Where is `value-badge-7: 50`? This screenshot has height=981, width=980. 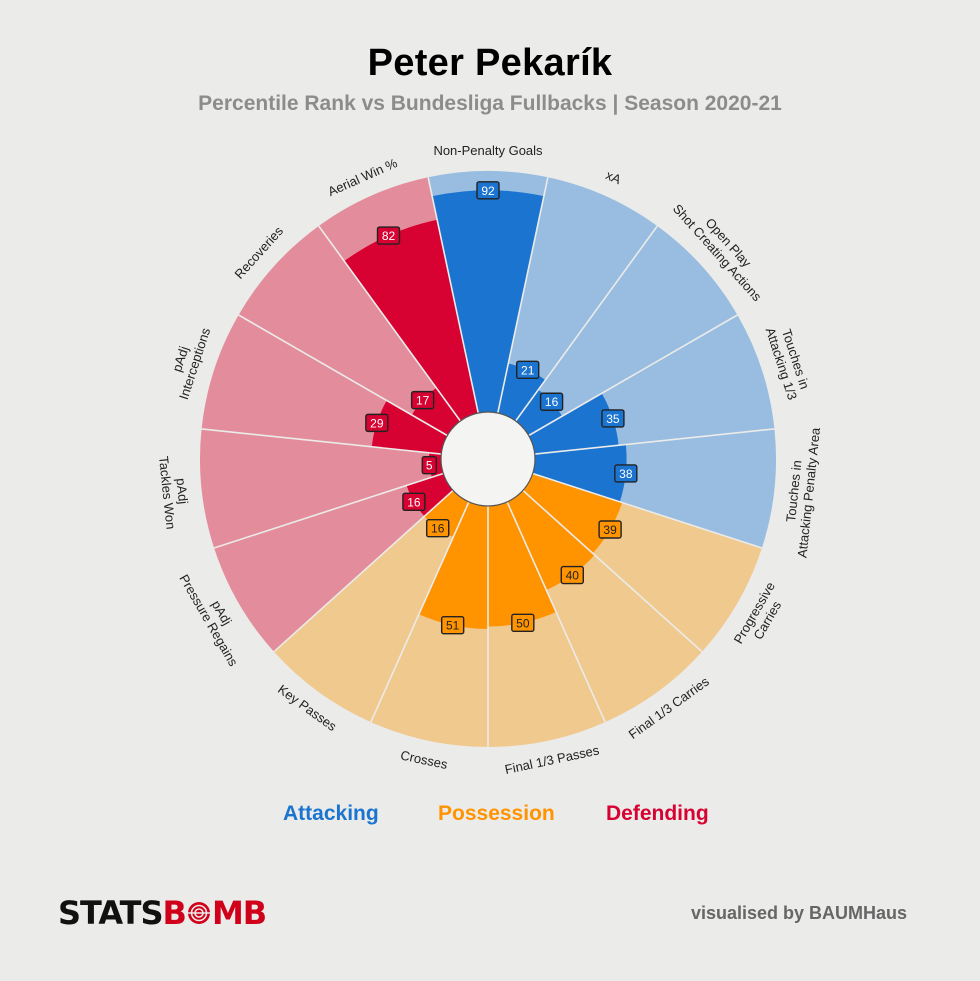
value-badge-7: 50 is located at coordinates (523, 623).